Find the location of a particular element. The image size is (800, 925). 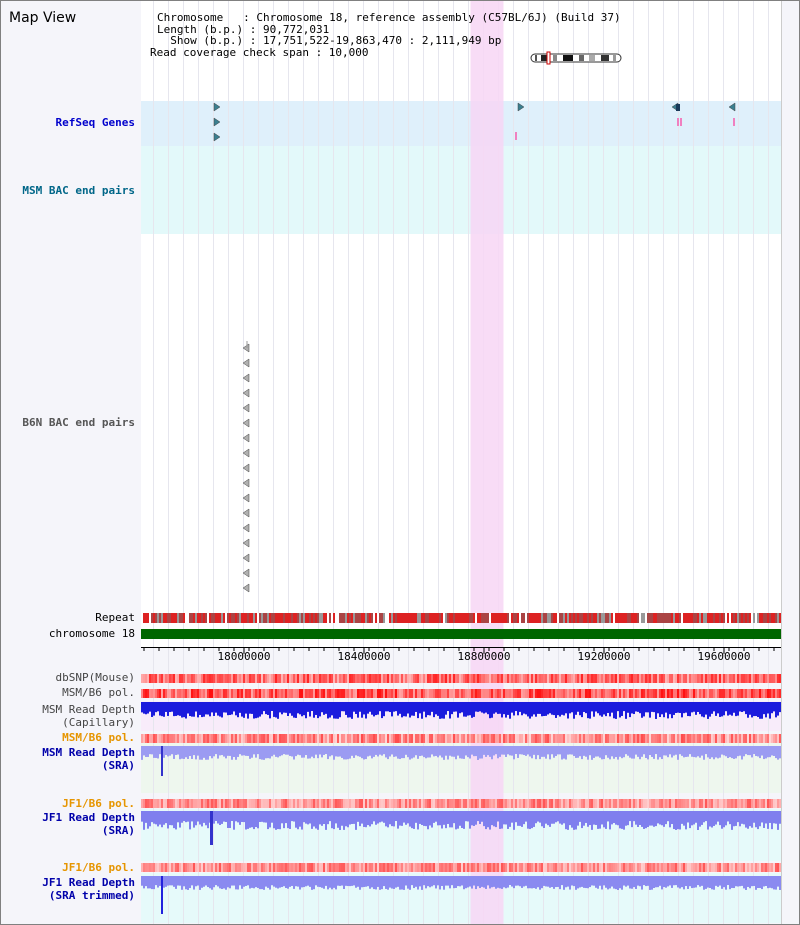

track-label-jf1-pol: JF1/B6 pol. is located at coordinates (98, 803).